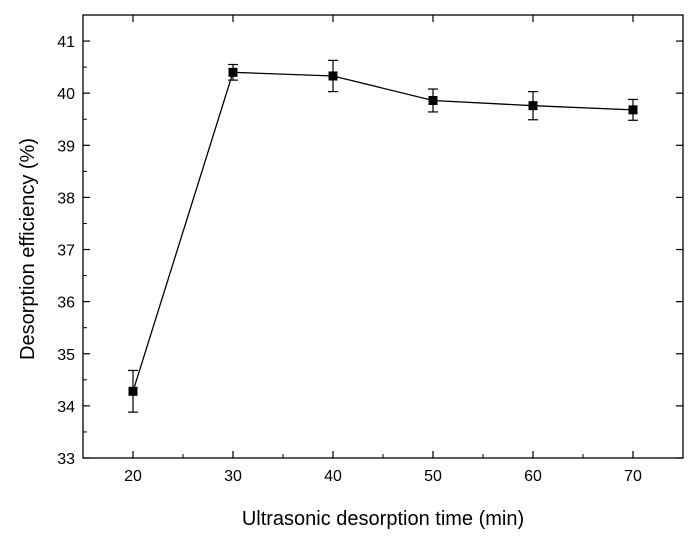 The image size is (698, 538). I want to click on y-tick-label: 40, so click(66, 94).